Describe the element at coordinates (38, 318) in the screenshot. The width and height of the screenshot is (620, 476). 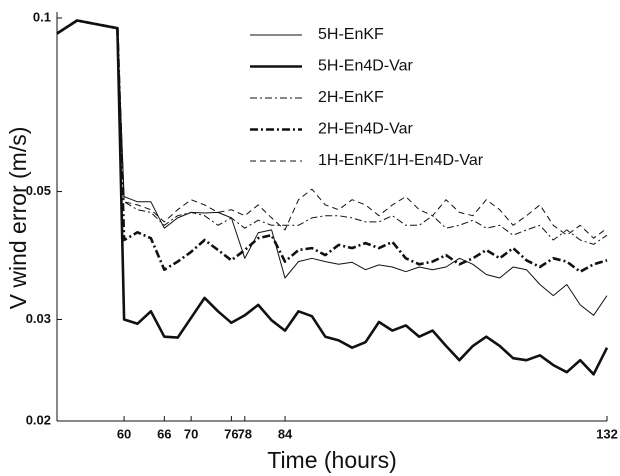
I see `y-tick-label: 0.03` at that location.